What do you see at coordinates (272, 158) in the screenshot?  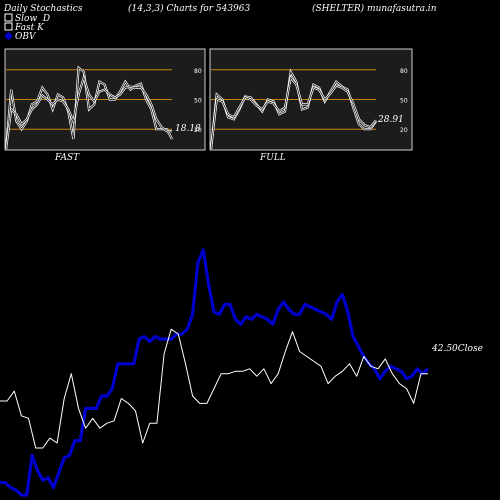 I see `full-caption: FULL` at bounding box center [272, 158].